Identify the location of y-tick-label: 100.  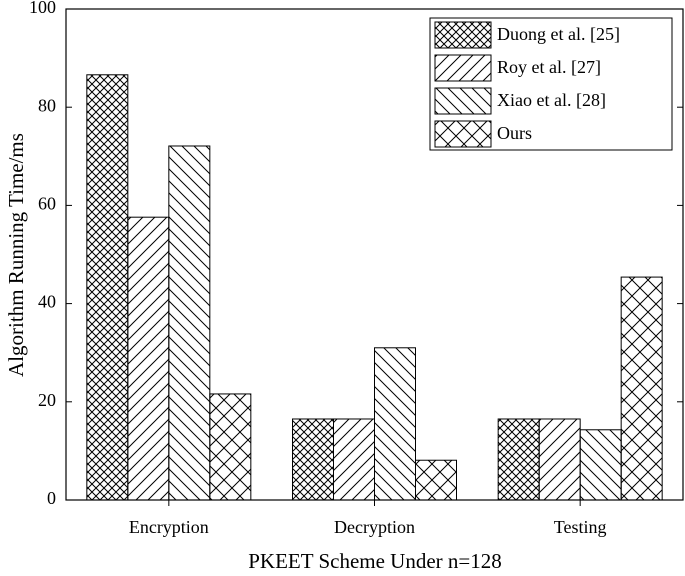
(42, 8).